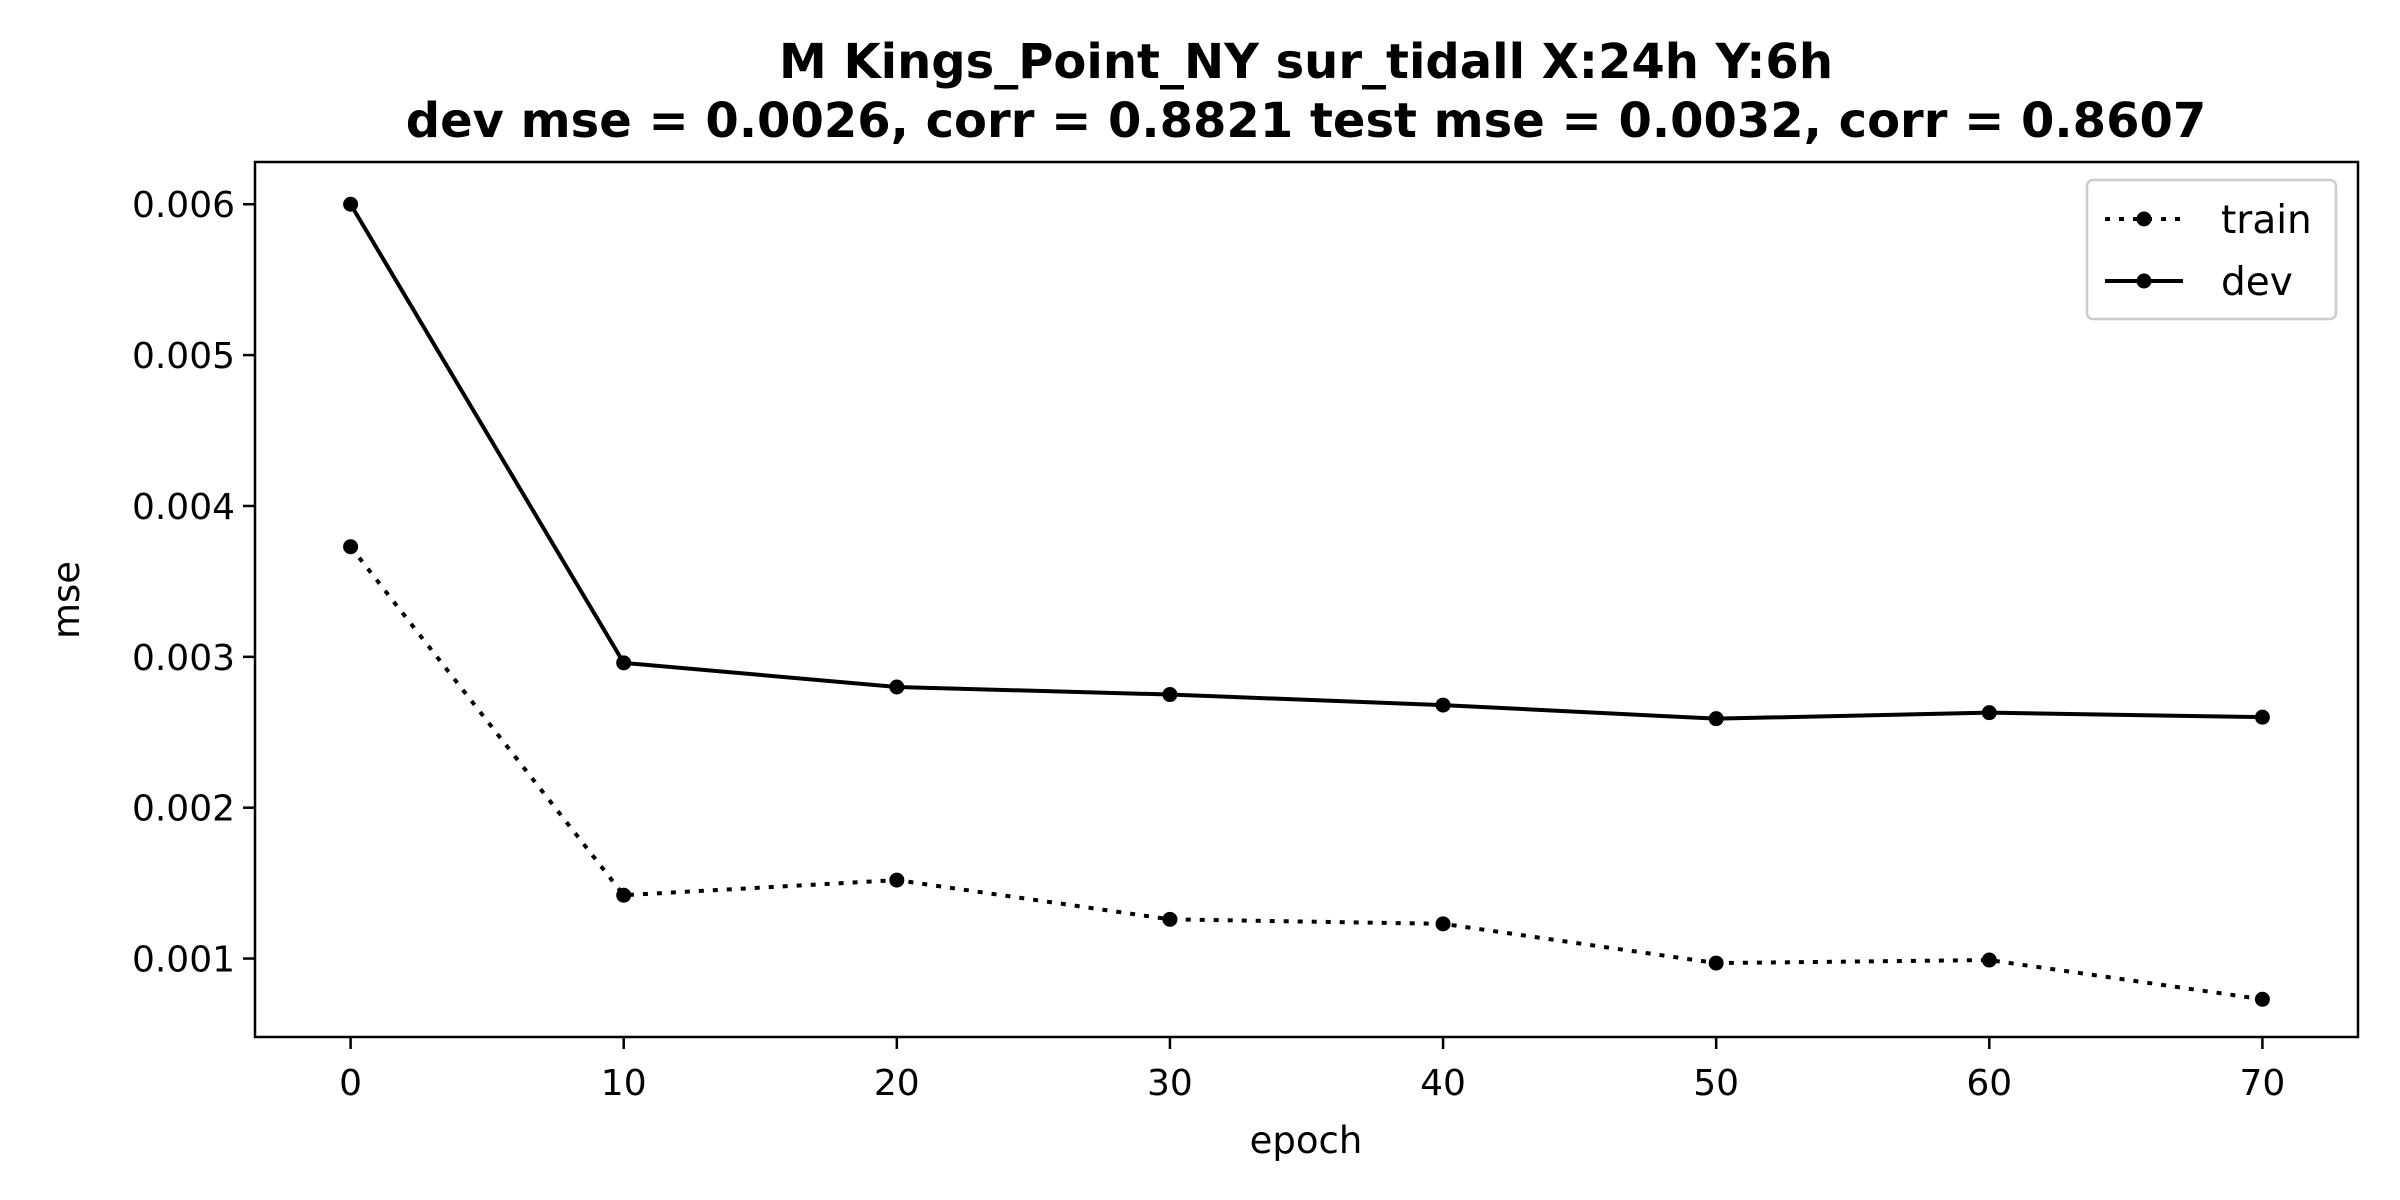 The width and height of the screenshot is (2400, 1200). What do you see at coordinates (183, 205) in the screenshot?
I see `y-tick-label: 0.006` at bounding box center [183, 205].